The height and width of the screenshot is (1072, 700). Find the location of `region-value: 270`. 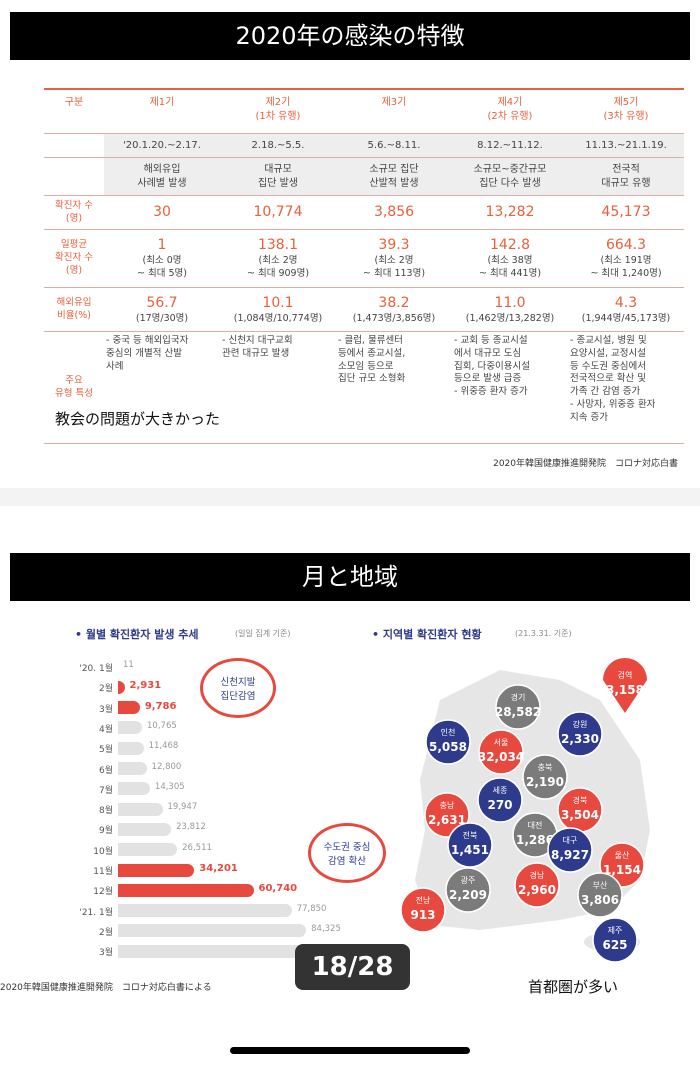

region-value: 270 is located at coordinates (499, 805).